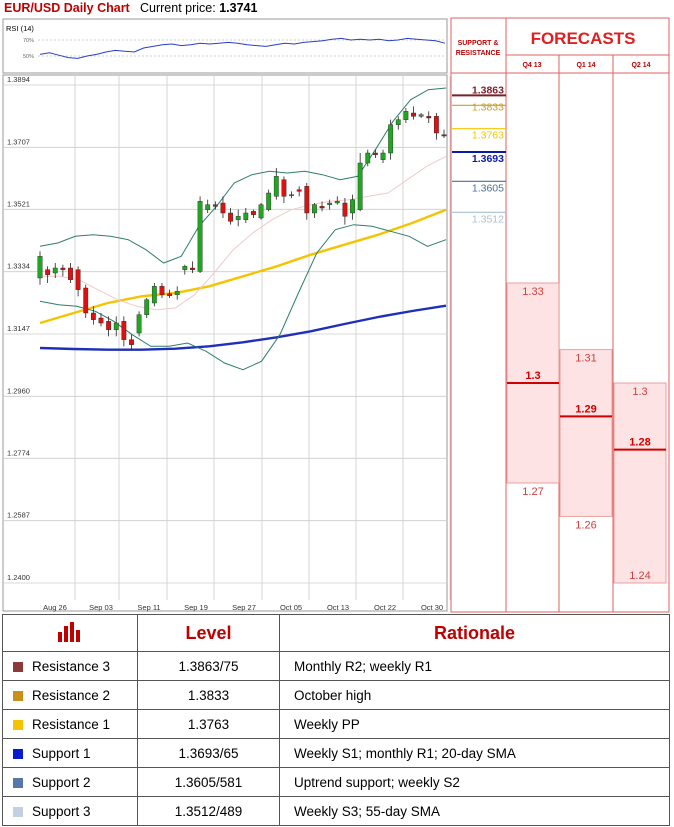 This screenshot has width=674, height=827. Describe the element at coordinates (531, 65) in the screenshot. I see `quarter-header: Q4 13` at that location.